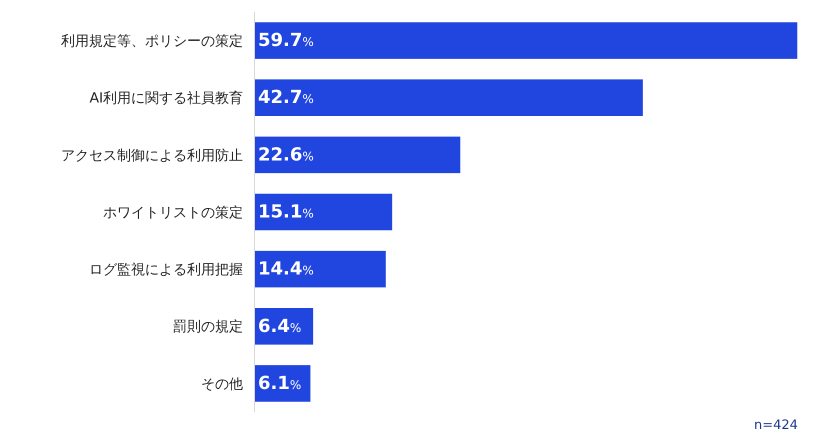 This screenshot has width=820, height=440. Describe the element at coordinates (152, 41) in the screenshot. I see `y-tick-label: 利用規定等、ポリシーの策定` at that location.